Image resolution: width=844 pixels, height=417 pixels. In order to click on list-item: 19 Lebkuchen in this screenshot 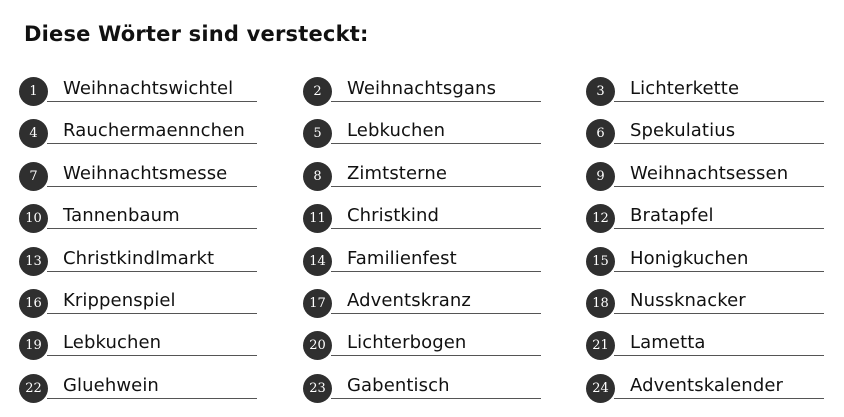, I will do `click(161, 349)`.